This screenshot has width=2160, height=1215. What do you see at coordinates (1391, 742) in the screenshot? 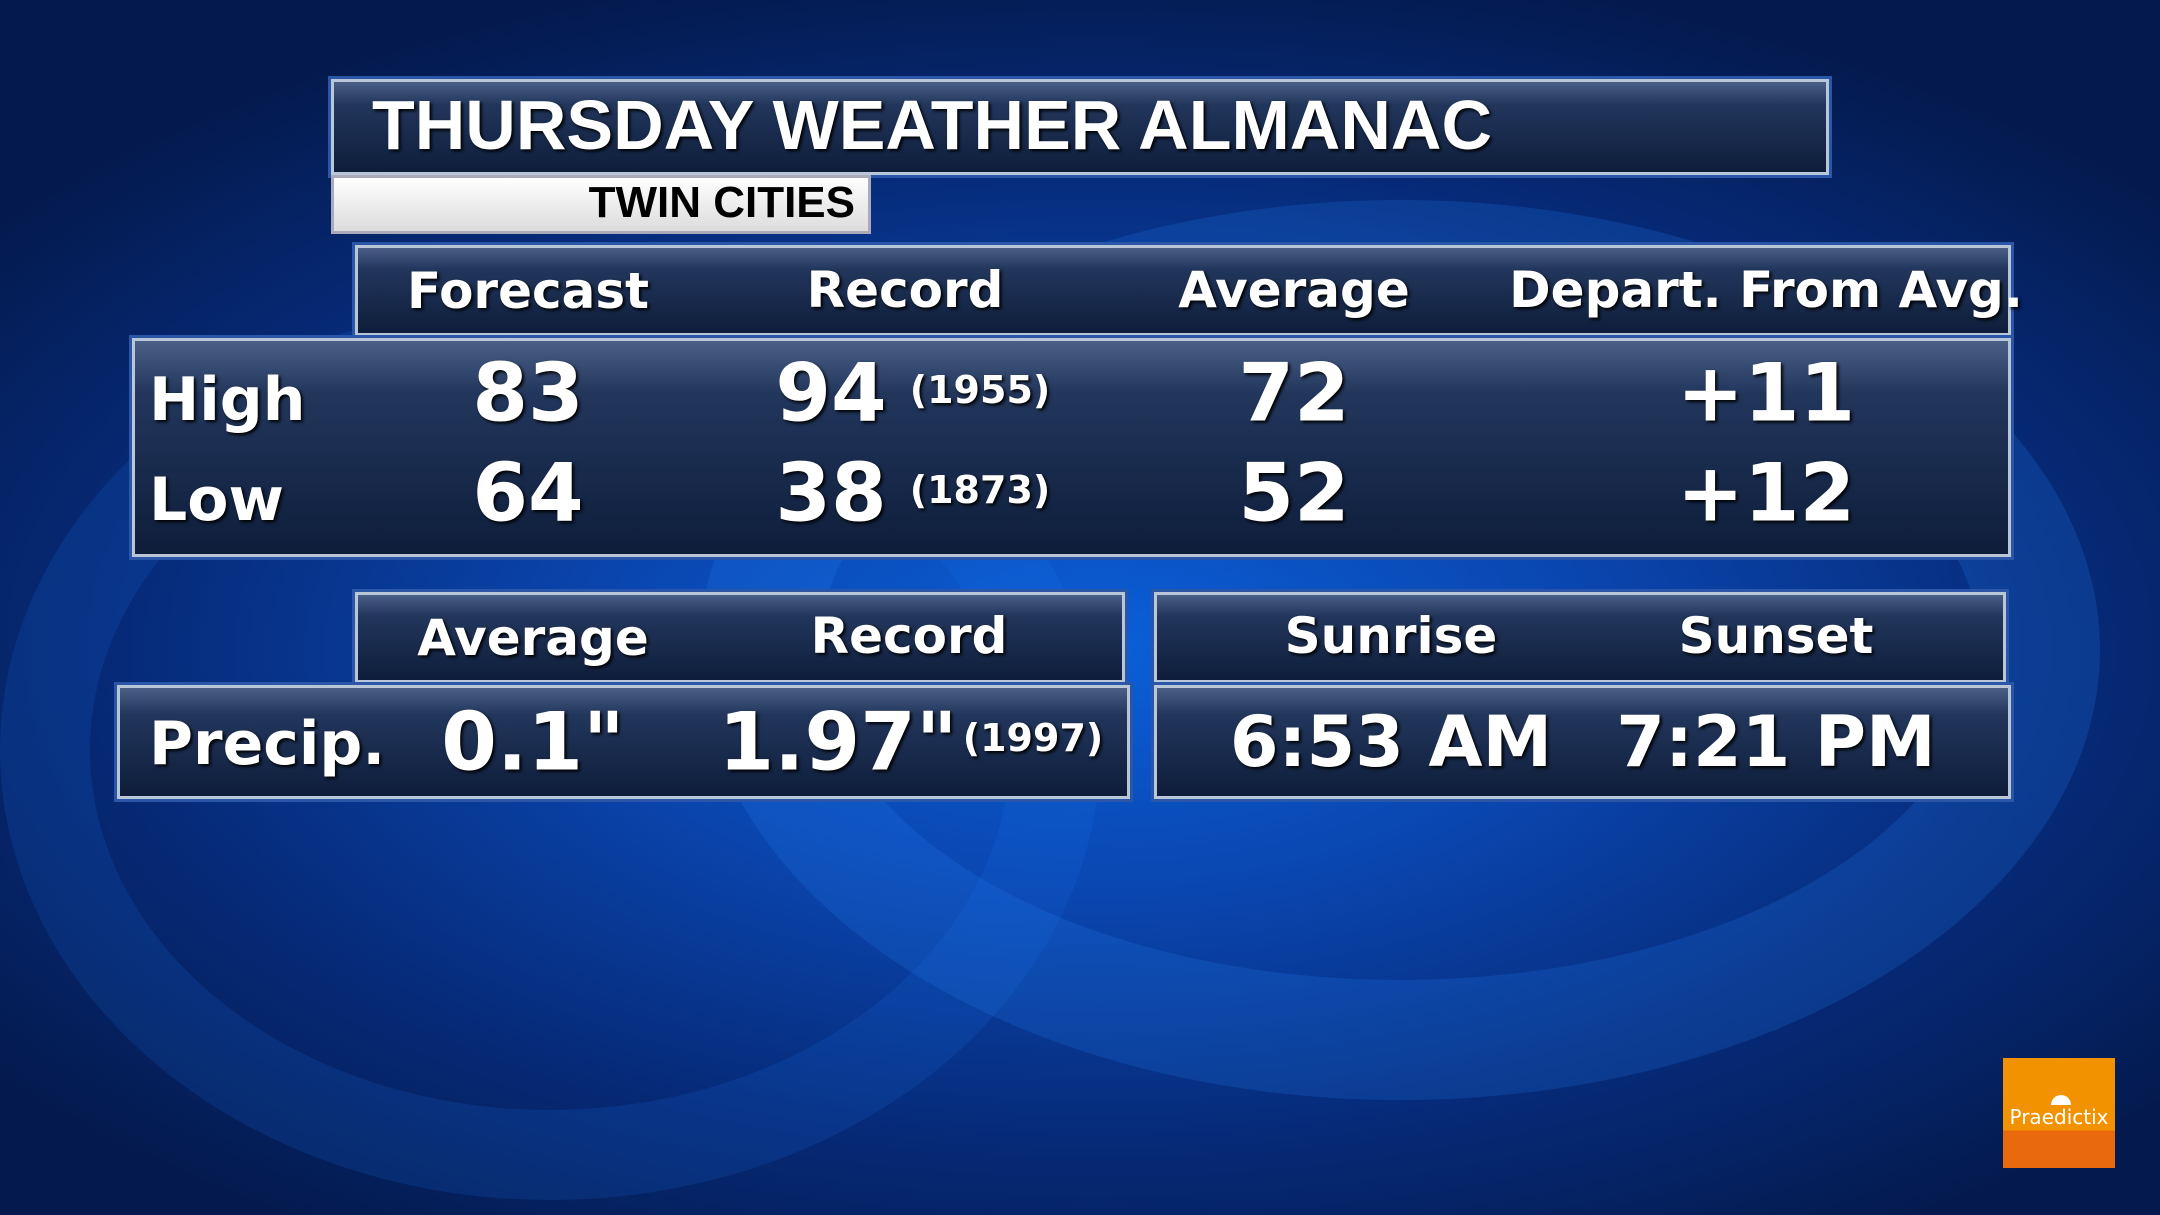
I see `sunrise-time: 6:53 AM` at bounding box center [1391, 742].